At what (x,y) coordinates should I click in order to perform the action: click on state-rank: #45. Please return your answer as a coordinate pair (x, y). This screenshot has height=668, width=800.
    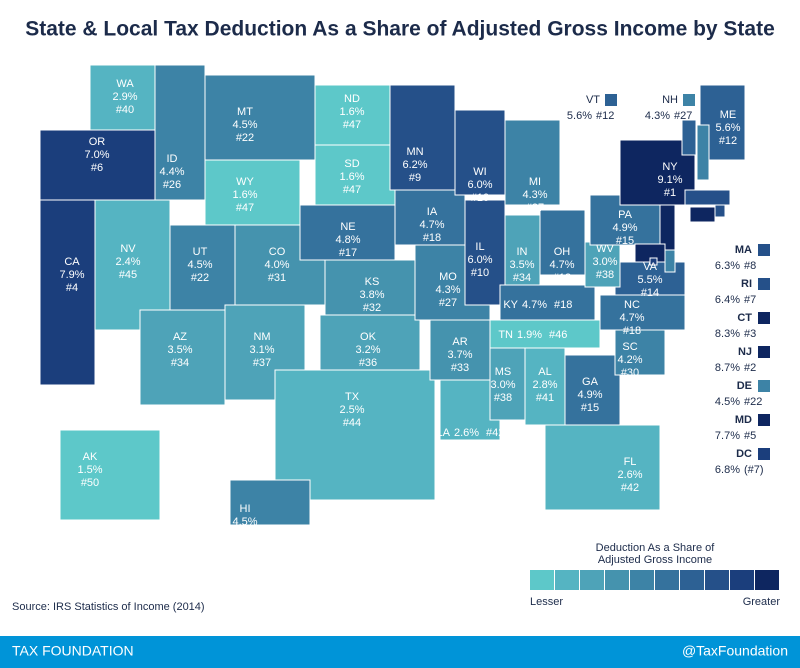
    Looking at the image, I should click on (128, 275).